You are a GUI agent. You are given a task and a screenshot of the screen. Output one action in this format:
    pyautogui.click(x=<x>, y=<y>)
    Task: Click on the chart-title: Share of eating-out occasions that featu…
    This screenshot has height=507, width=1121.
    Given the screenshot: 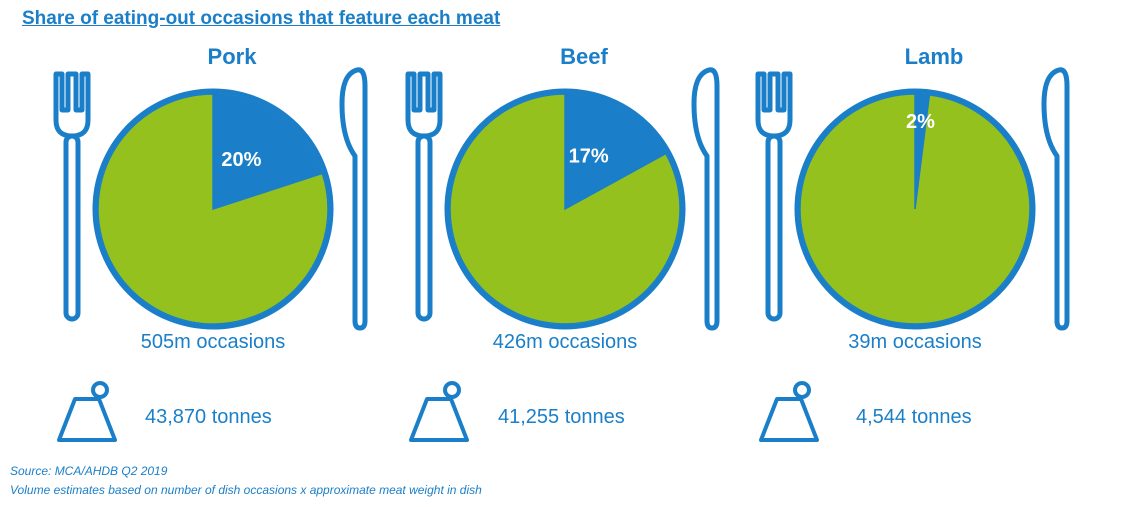 What is the action you would take?
    pyautogui.click(x=261, y=18)
    